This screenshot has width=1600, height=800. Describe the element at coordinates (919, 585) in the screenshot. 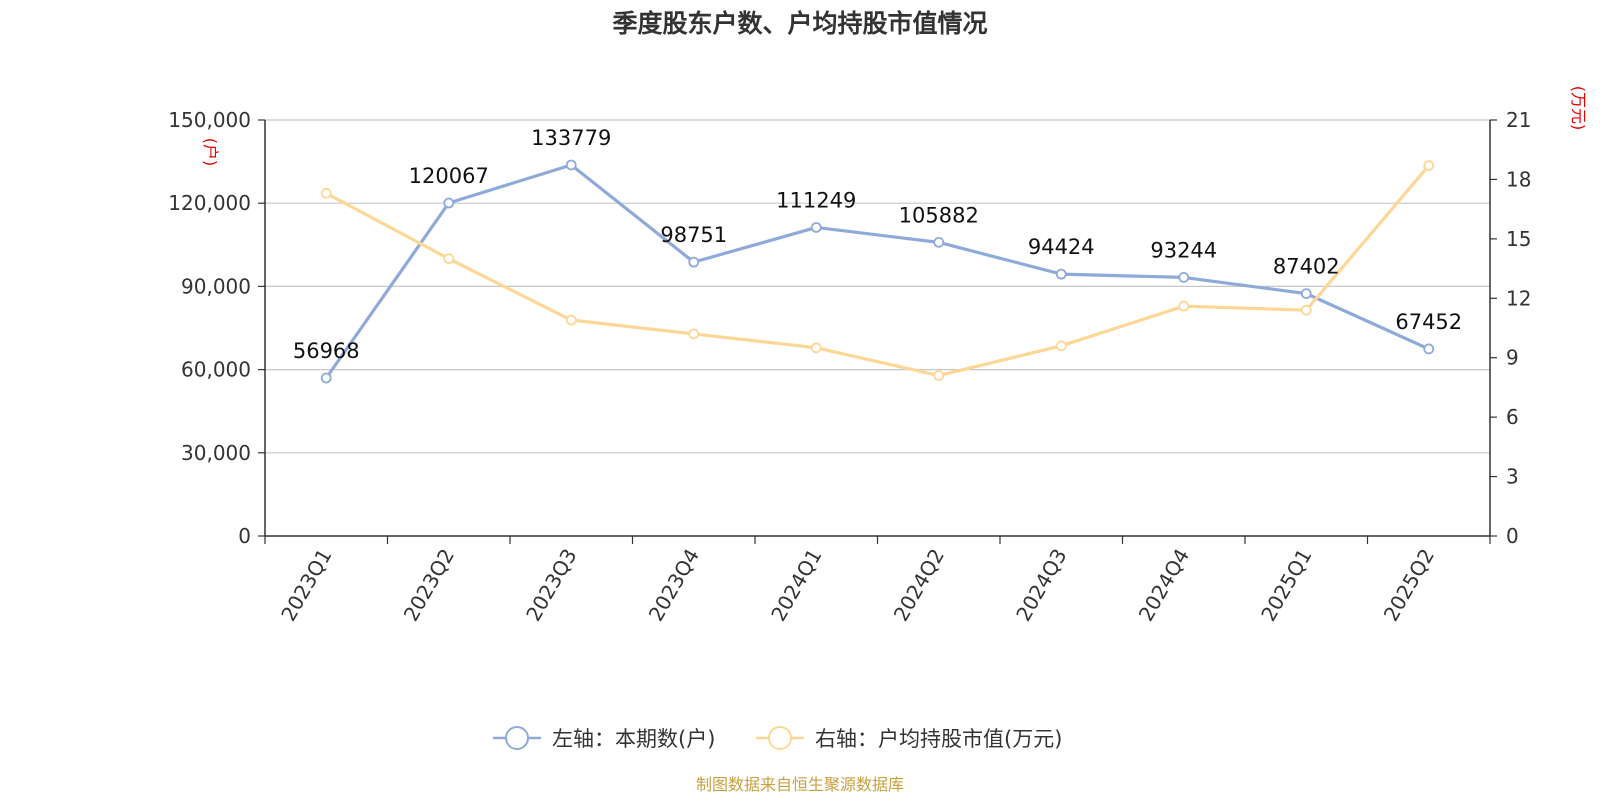

I see `x-axis-tick-label: 2024Q2` at that location.